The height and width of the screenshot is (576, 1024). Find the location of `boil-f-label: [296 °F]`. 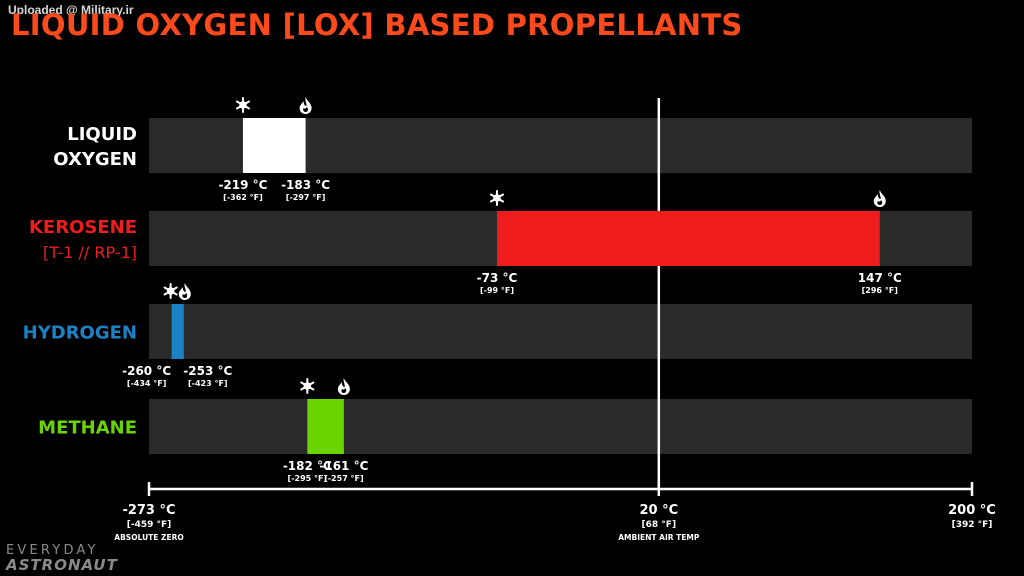

boil-f-label: [296 °F] is located at coordinates (880, 290).